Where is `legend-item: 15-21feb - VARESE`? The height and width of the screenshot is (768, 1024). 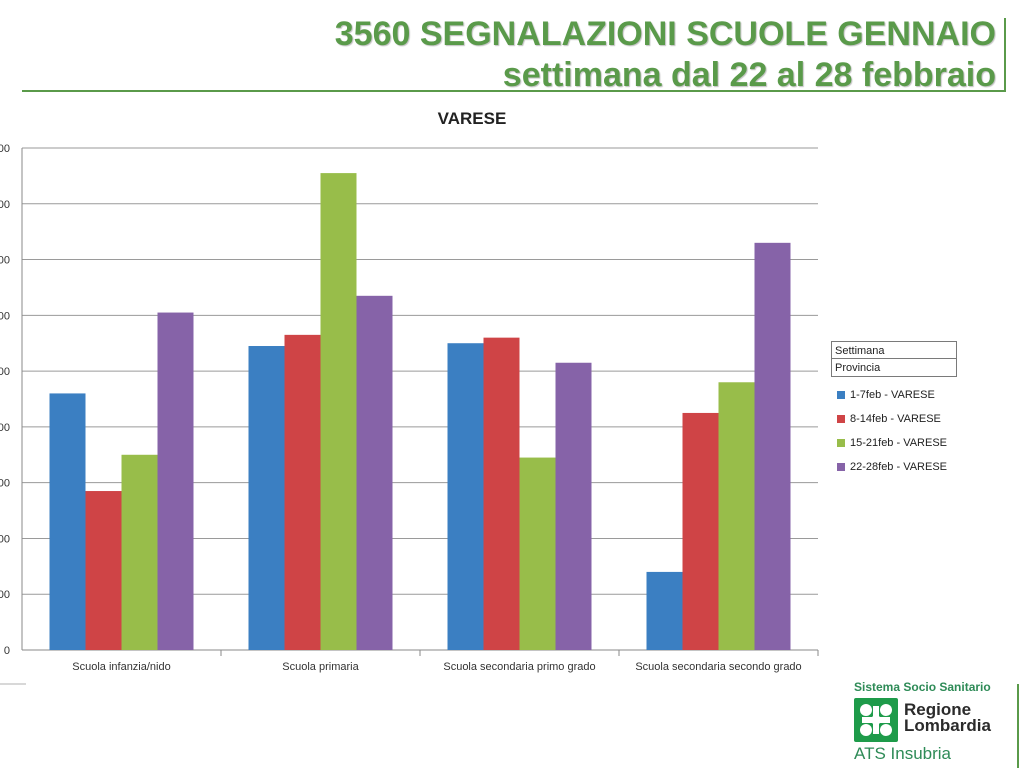
legend-item: 15-21feb - VARESE is located at coordinates (894, 443).